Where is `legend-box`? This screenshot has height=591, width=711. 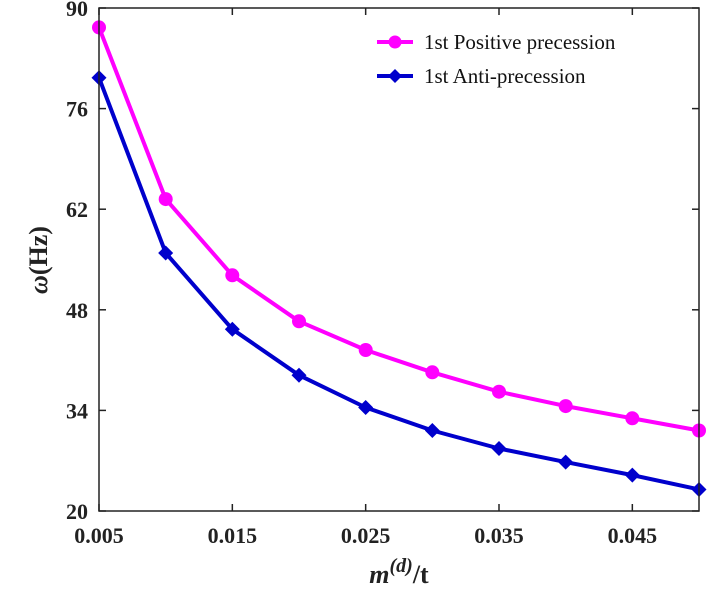
legend-box is located at coordinates (517, 60).